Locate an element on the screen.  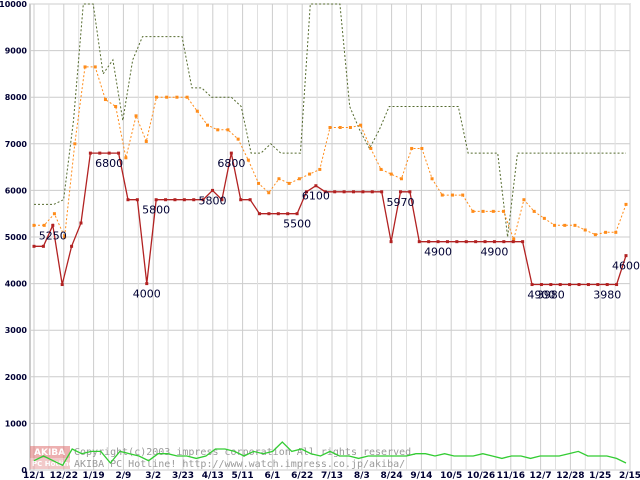
x-tick-label: 12/1 is located at coordinates (34, 475).